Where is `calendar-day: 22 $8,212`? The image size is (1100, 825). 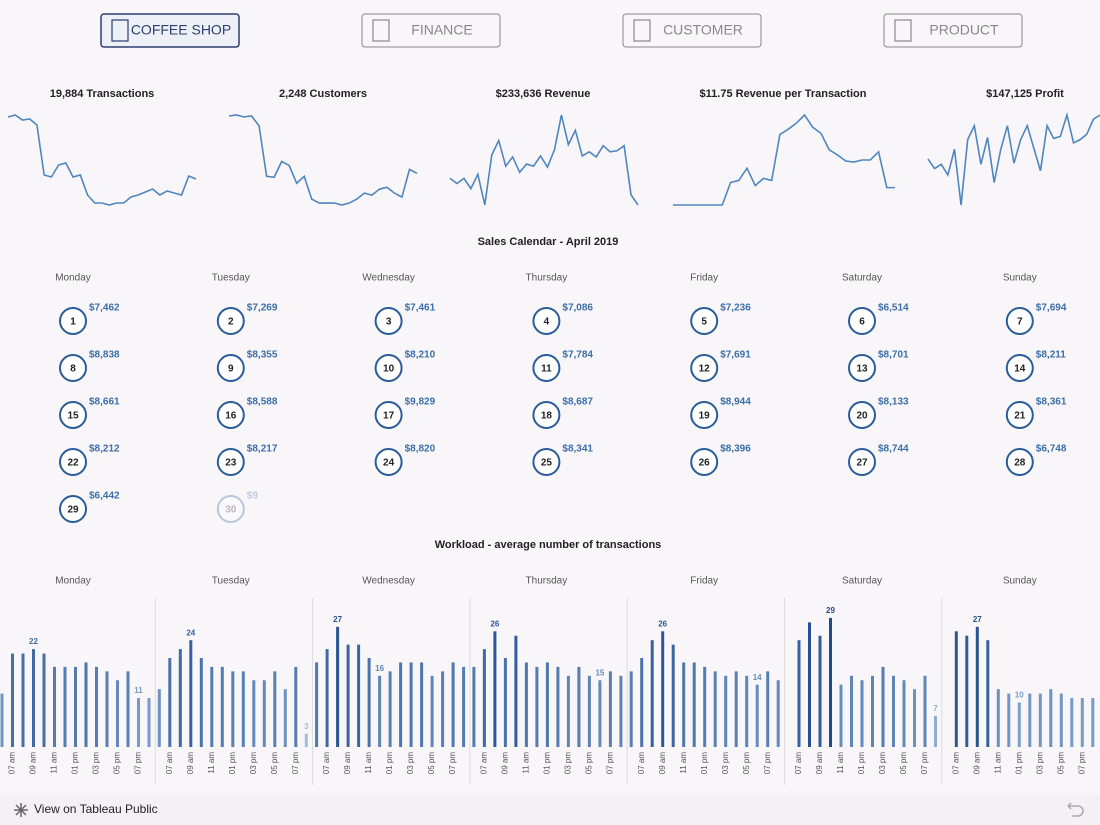
calendar-day: 22 $8,212 is located at coordinates (89, 460).